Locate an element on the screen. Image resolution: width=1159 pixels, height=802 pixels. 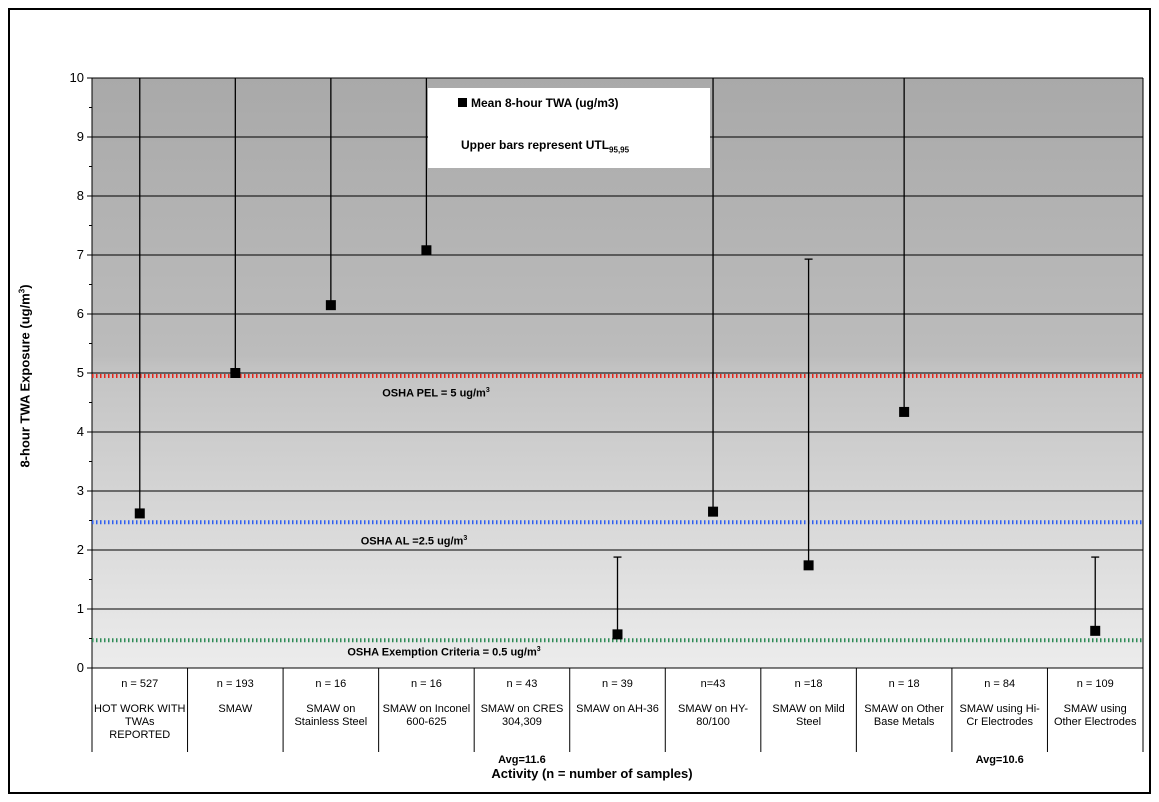
y-tick-label: 3 is located at coordinates (80, 490).